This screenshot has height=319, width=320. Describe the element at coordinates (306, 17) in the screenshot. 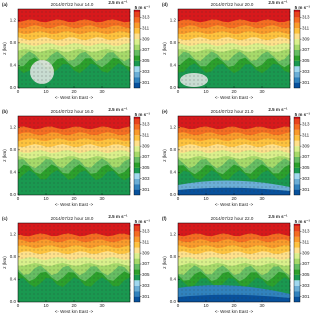

I see `colorbar-tick-label: 313` at that location.